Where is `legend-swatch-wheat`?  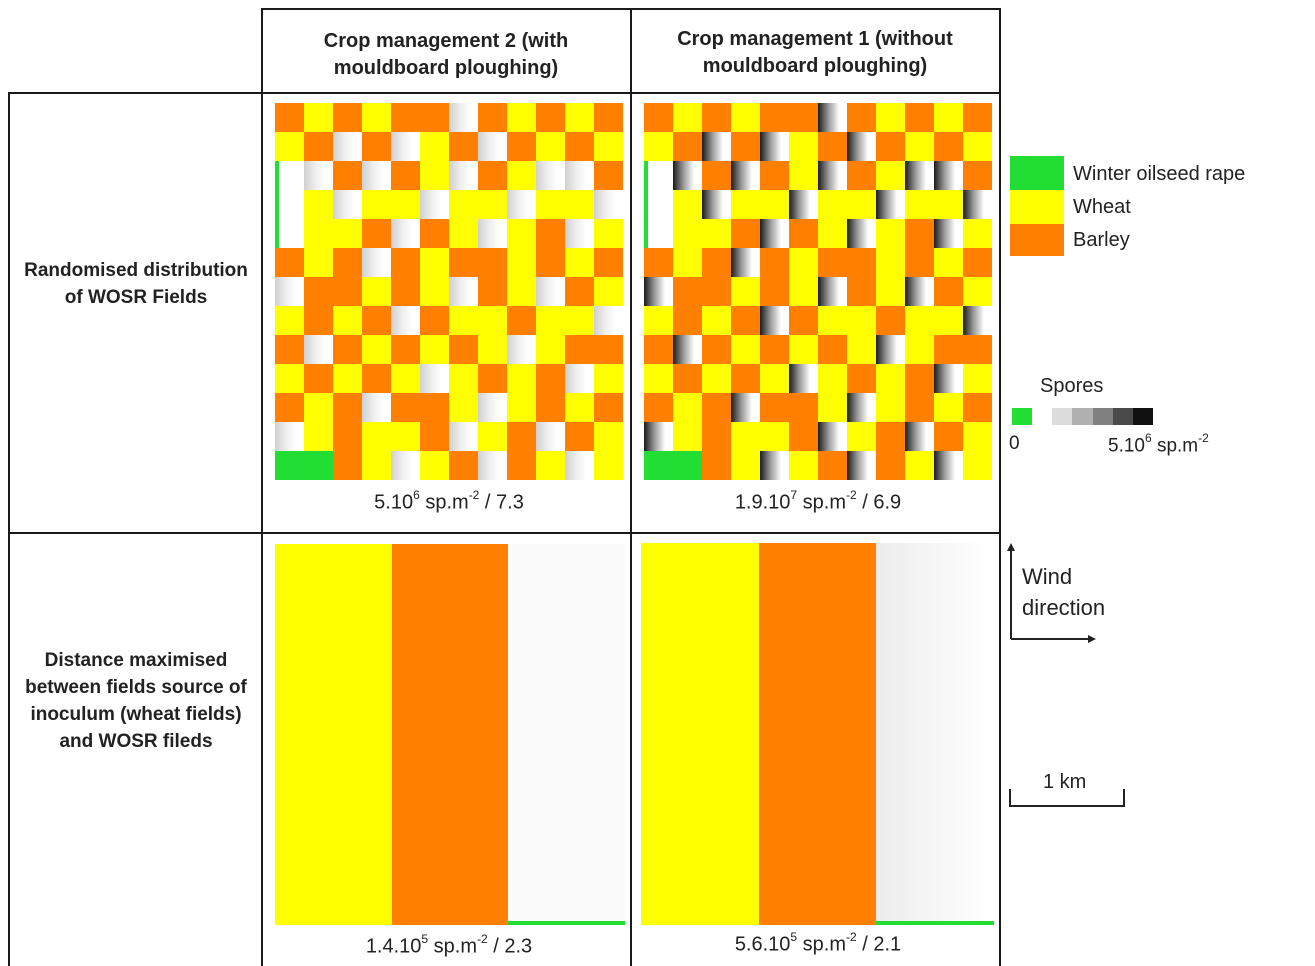 legend-swatch-wheat is located at coordinates (1037, 207).